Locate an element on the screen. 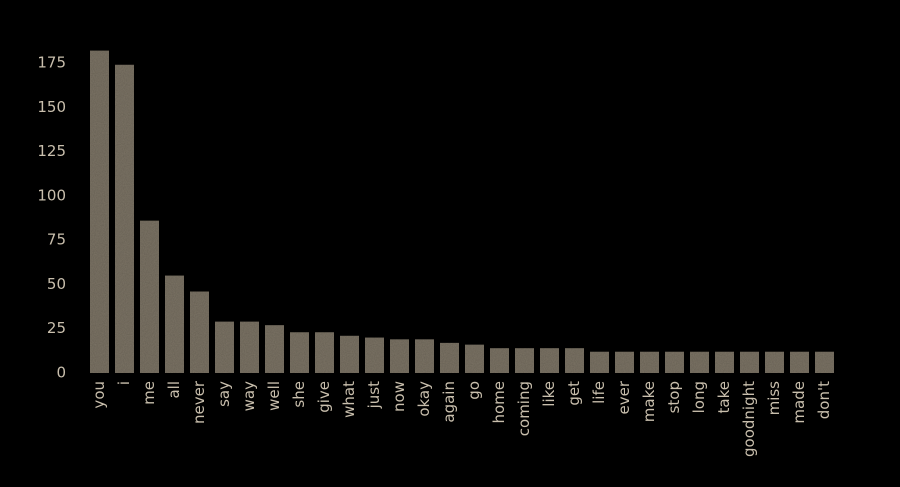 The width and height of the screenshot is (900, 487). x-tick-label: miss is located at coordinates (774, 398).